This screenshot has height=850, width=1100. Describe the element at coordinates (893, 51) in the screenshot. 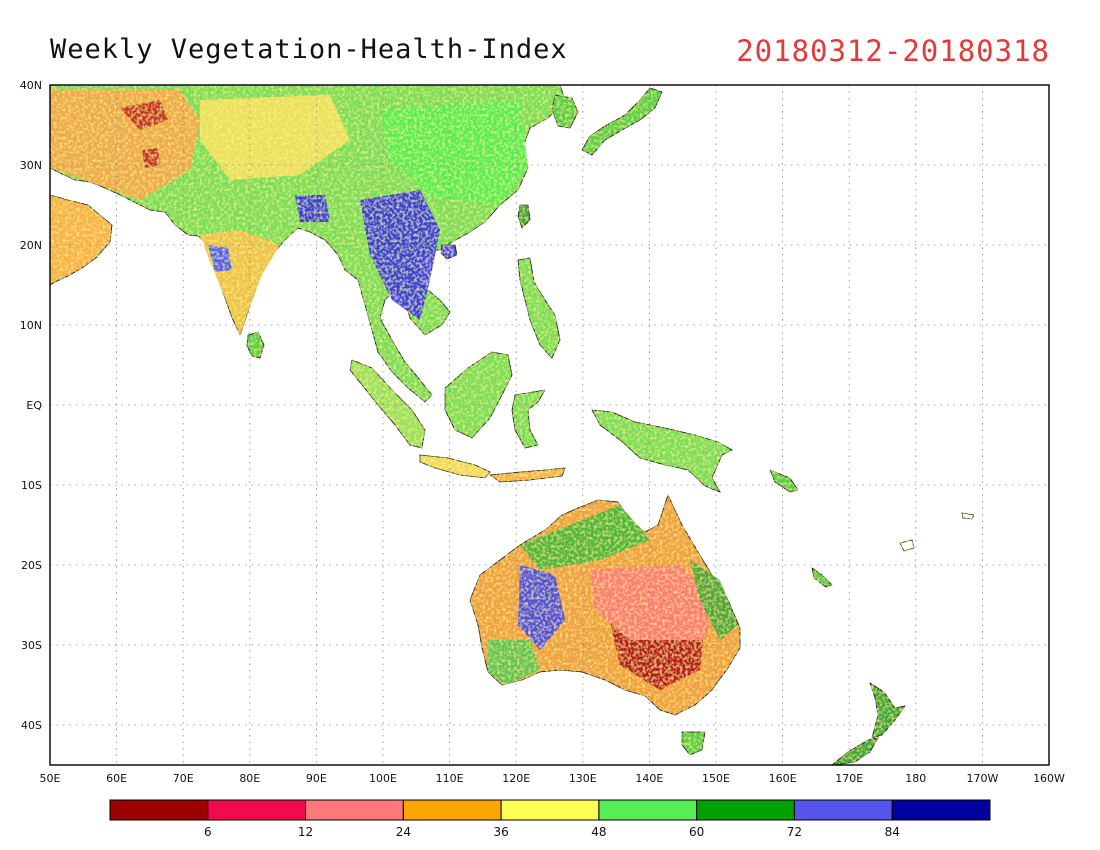

I see `date-range: 20180312-20180318` at that location.